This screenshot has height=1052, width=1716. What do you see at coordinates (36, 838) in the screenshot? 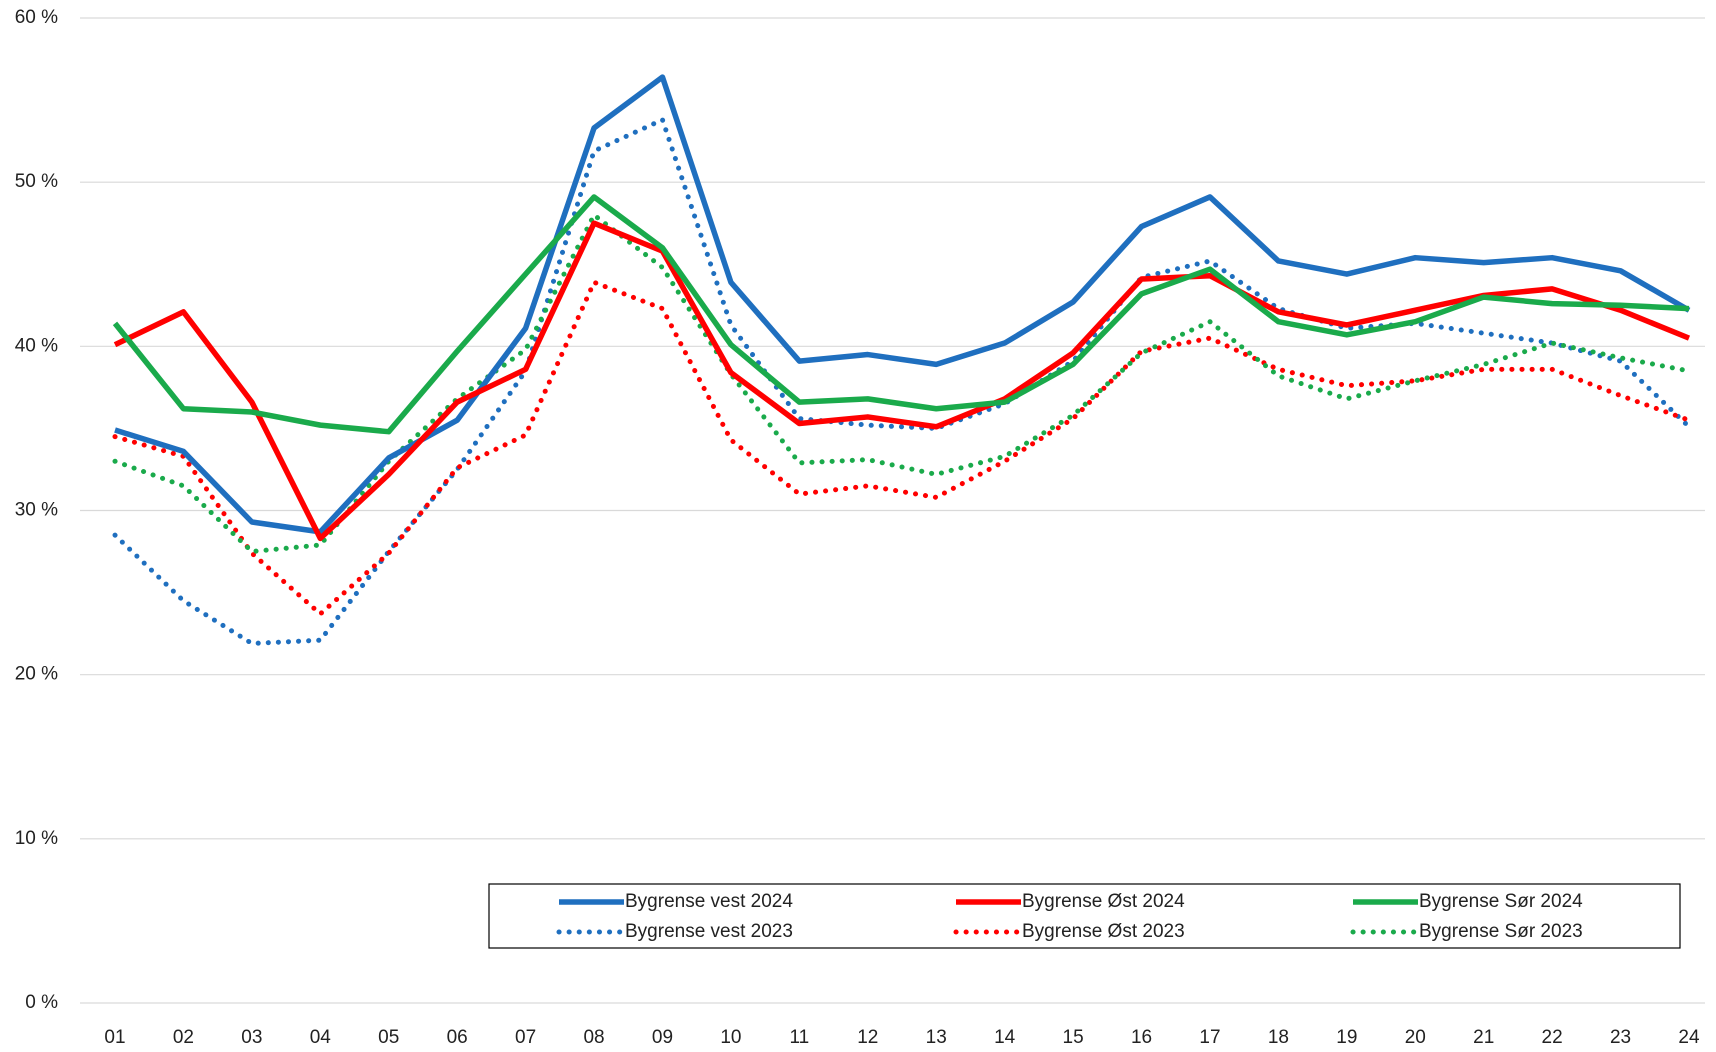
I see `y-tick-label: 10 %` at bounding box center [36, 838].